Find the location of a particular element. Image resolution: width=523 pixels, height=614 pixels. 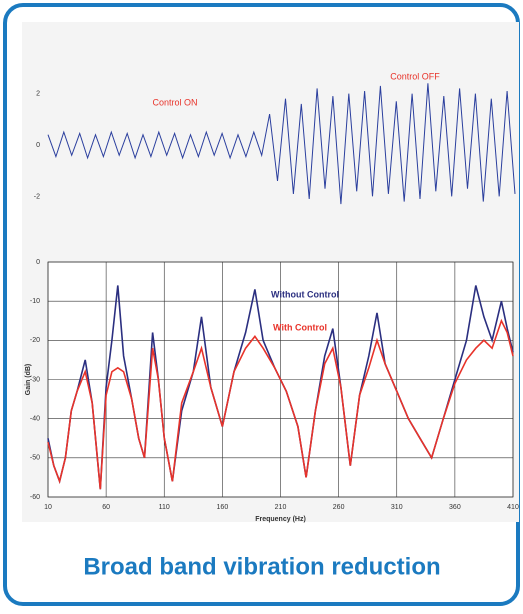

x-tick-label: 10 is located at coordinates (48, 507).